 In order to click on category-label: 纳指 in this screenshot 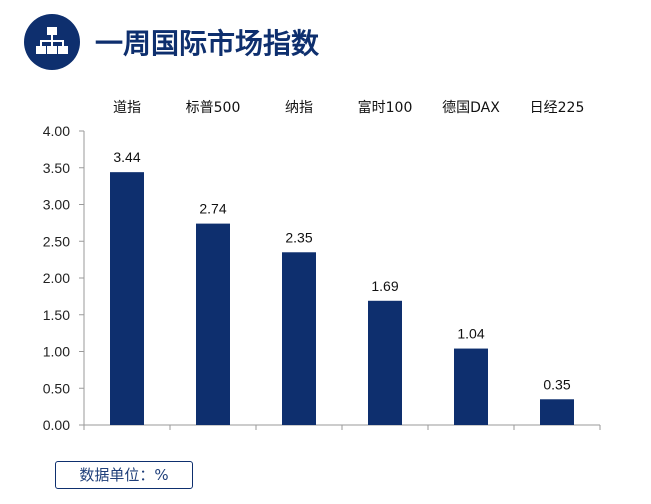, I will do `click(299, 108)`.